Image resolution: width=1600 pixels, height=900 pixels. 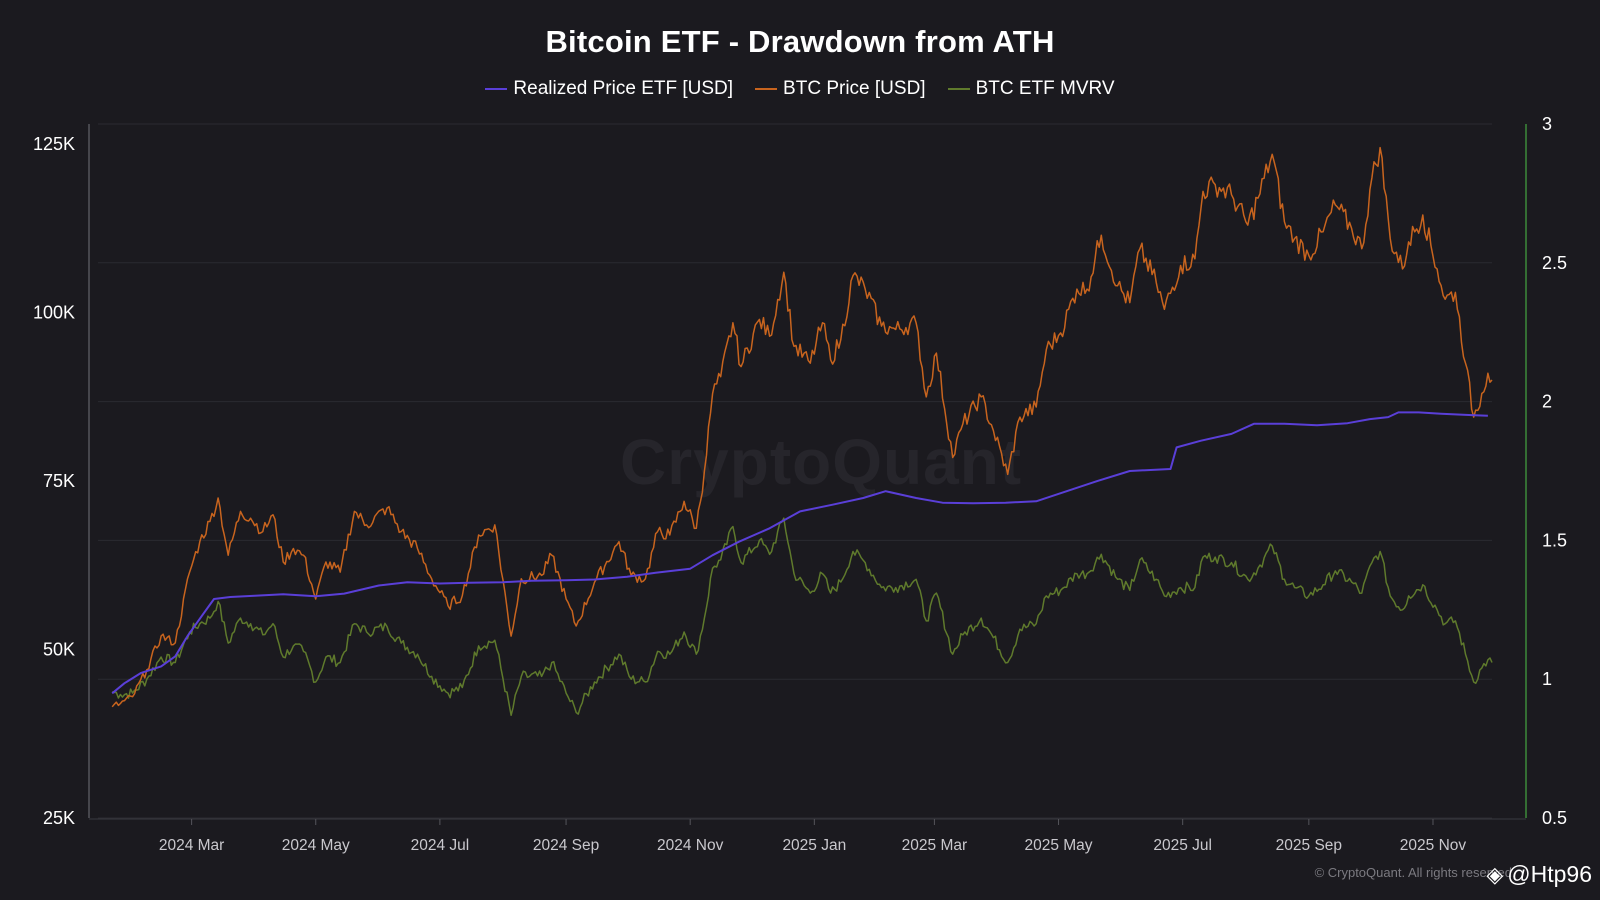 What do you see at coordinates (1413, 872) in the screenshot?
I see `copyright-credit: © CryptoQuant. All rights reserved` at bounding box center [1413, 872].